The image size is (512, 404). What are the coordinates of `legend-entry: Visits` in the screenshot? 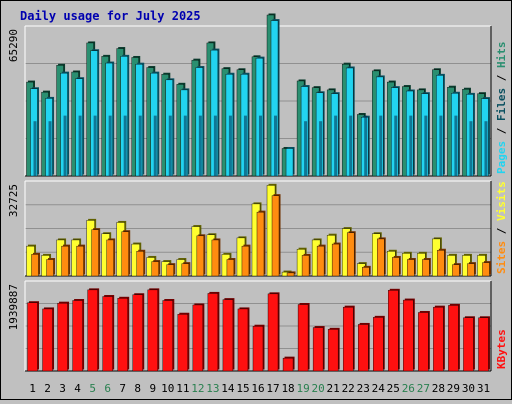 It's located at (501, 201).